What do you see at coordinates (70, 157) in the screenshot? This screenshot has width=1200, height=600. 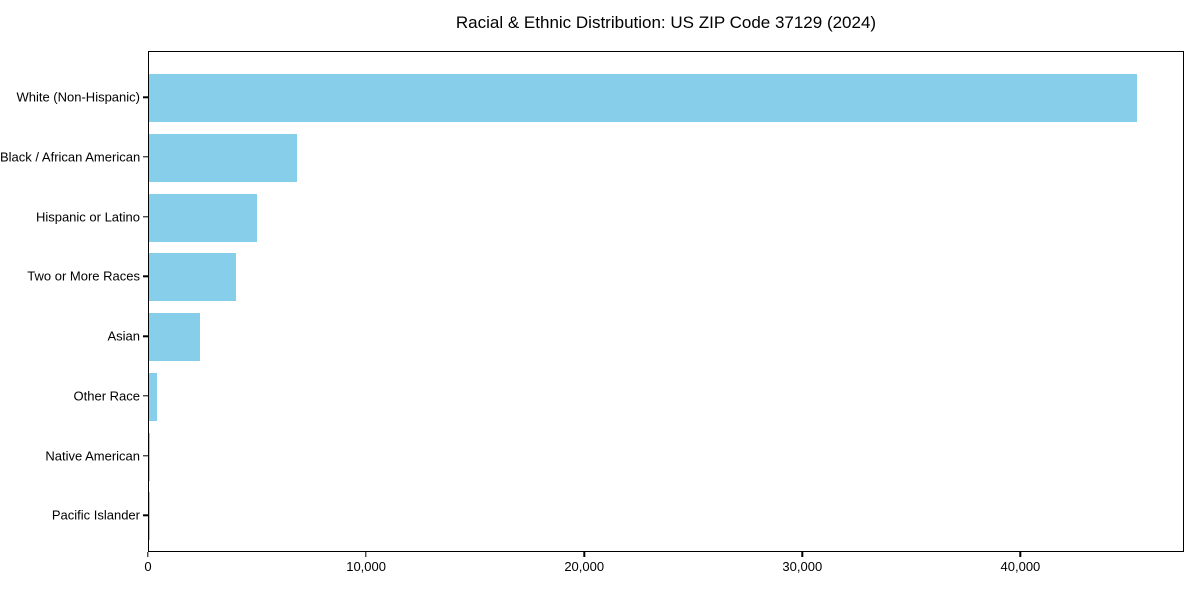 I see `category-label: Black / African American` at bounding box center [70, 157].